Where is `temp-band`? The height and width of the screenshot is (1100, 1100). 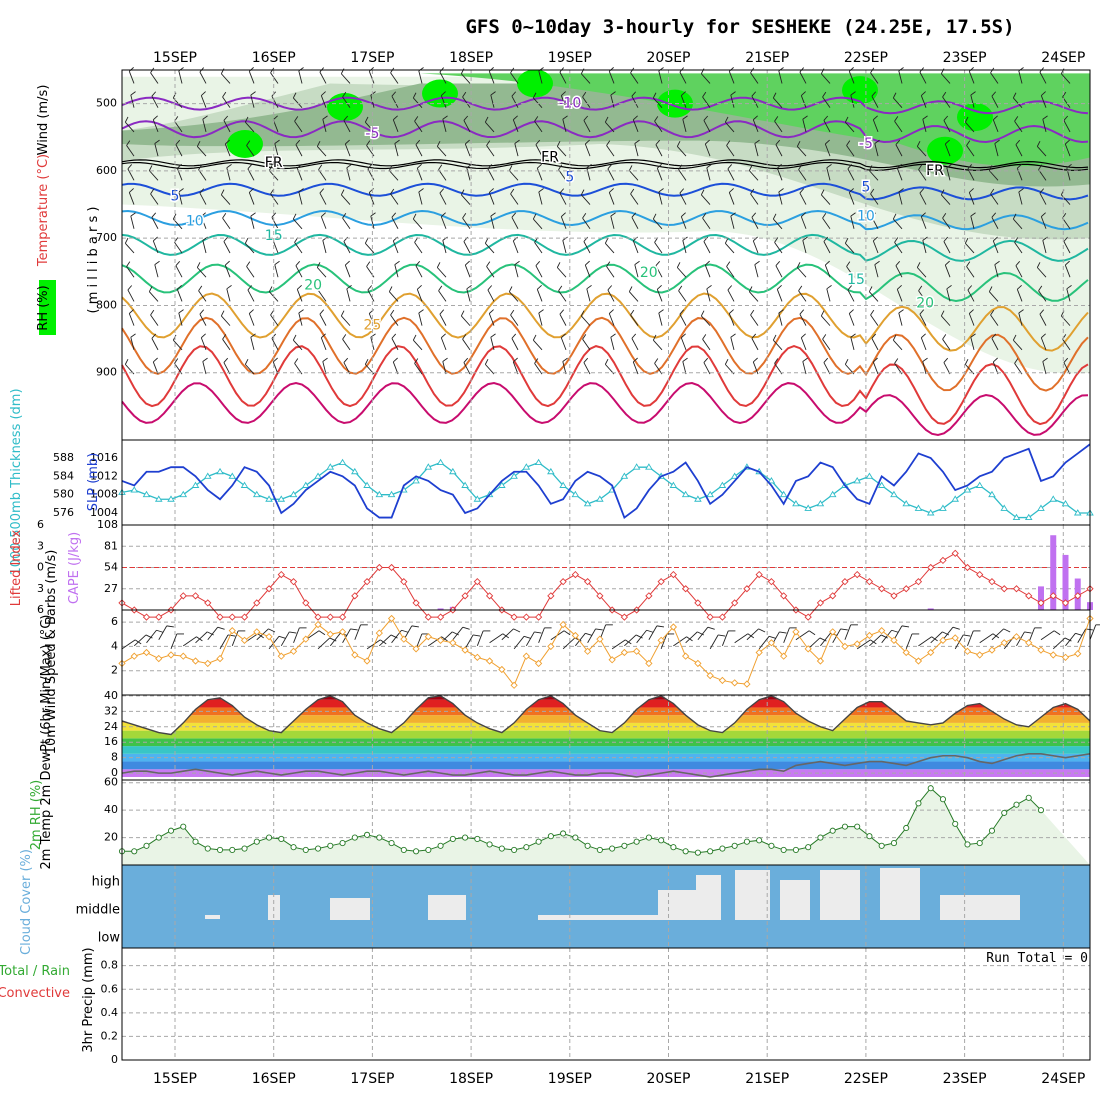 temp-band is located at coordinates (606, 703).